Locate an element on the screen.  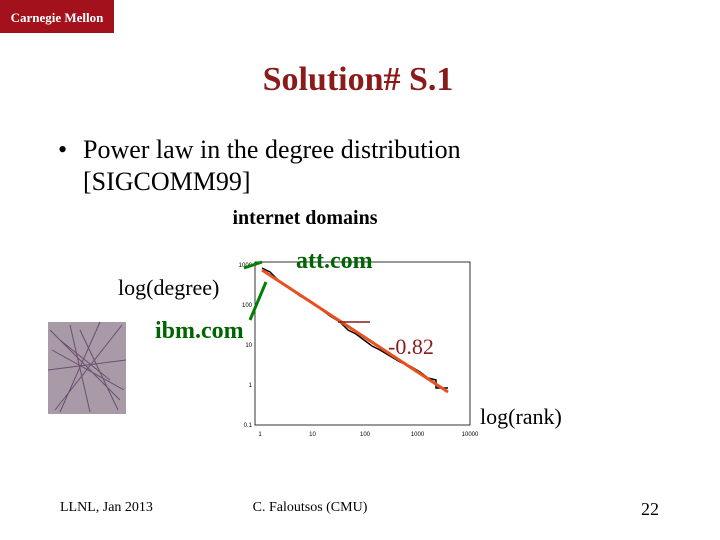
y-tick-label: 1 is located at coordinates (251, 386).